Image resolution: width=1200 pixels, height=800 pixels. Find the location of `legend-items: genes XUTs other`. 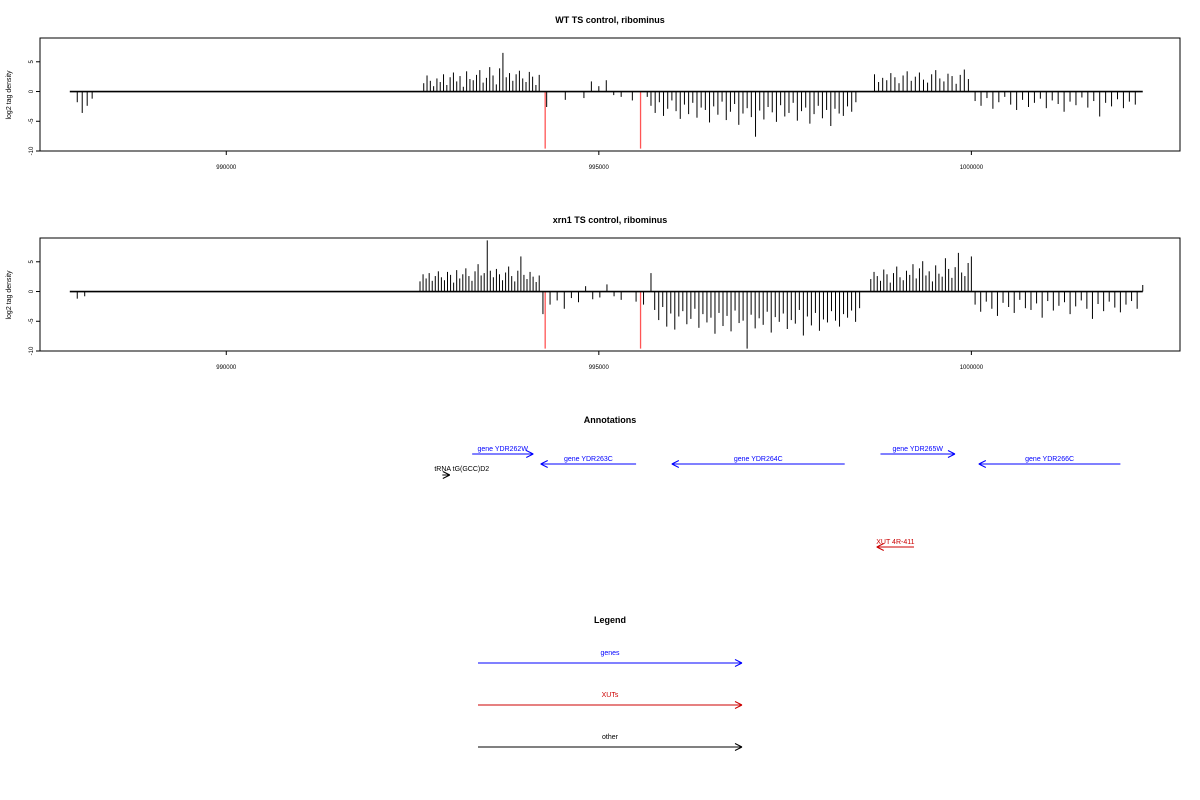

legend-items: genes XUTs other is located at coordinates (610, 700).